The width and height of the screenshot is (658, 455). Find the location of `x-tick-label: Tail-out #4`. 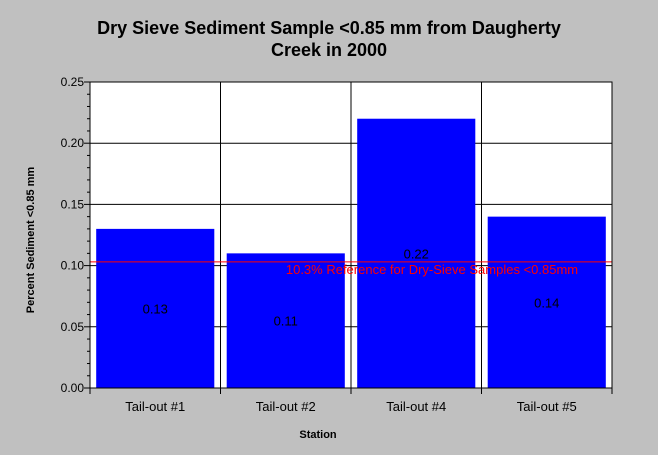

x-tick-label: Tail-out #4 is located at coordinates (416, 406).